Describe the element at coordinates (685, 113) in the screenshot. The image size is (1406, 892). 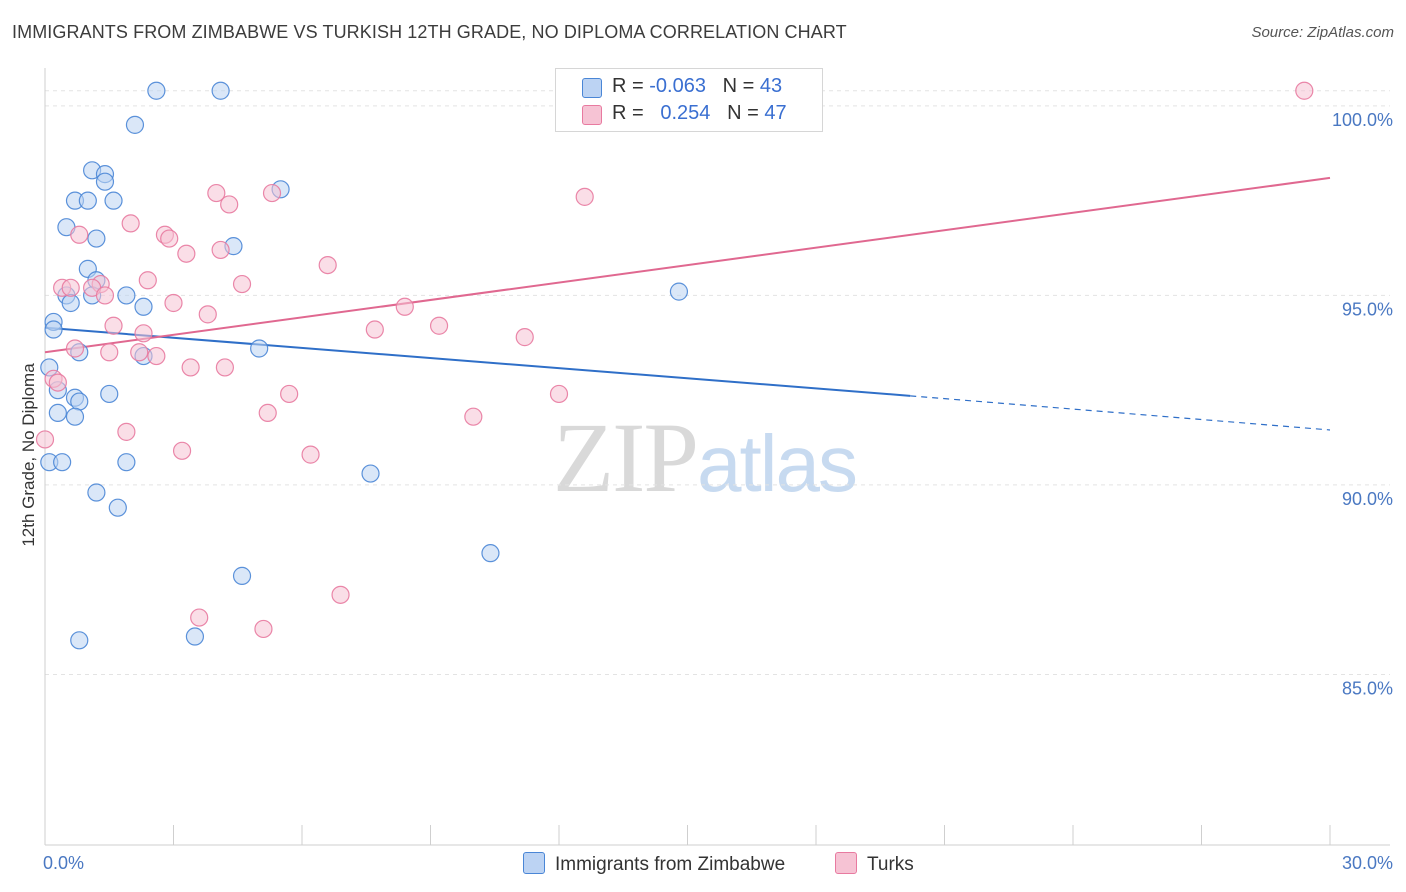
I see `legend-r-value: 0.254` at that location.